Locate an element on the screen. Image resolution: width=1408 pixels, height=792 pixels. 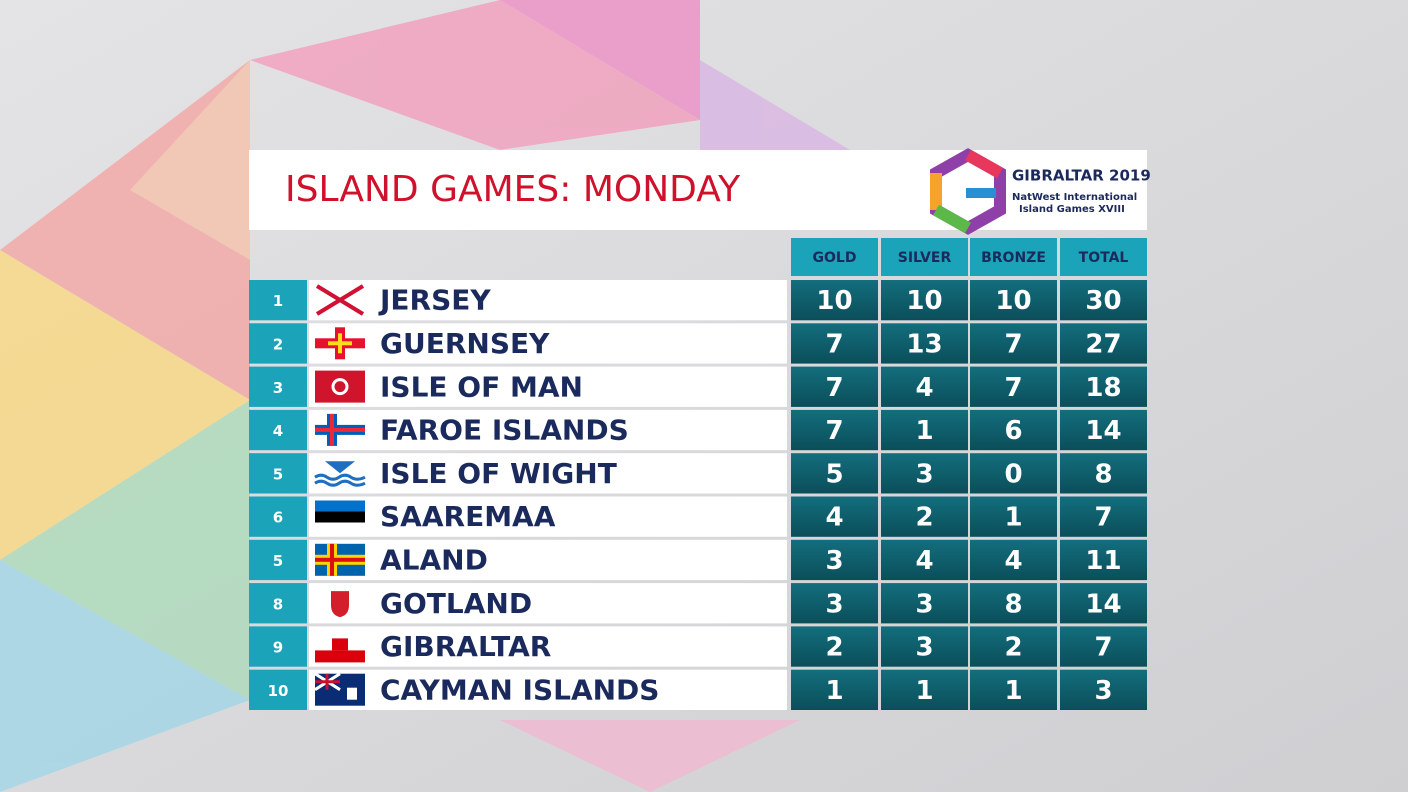
country: CAYMAN ISLANDS is located at coordinates (519, 689).